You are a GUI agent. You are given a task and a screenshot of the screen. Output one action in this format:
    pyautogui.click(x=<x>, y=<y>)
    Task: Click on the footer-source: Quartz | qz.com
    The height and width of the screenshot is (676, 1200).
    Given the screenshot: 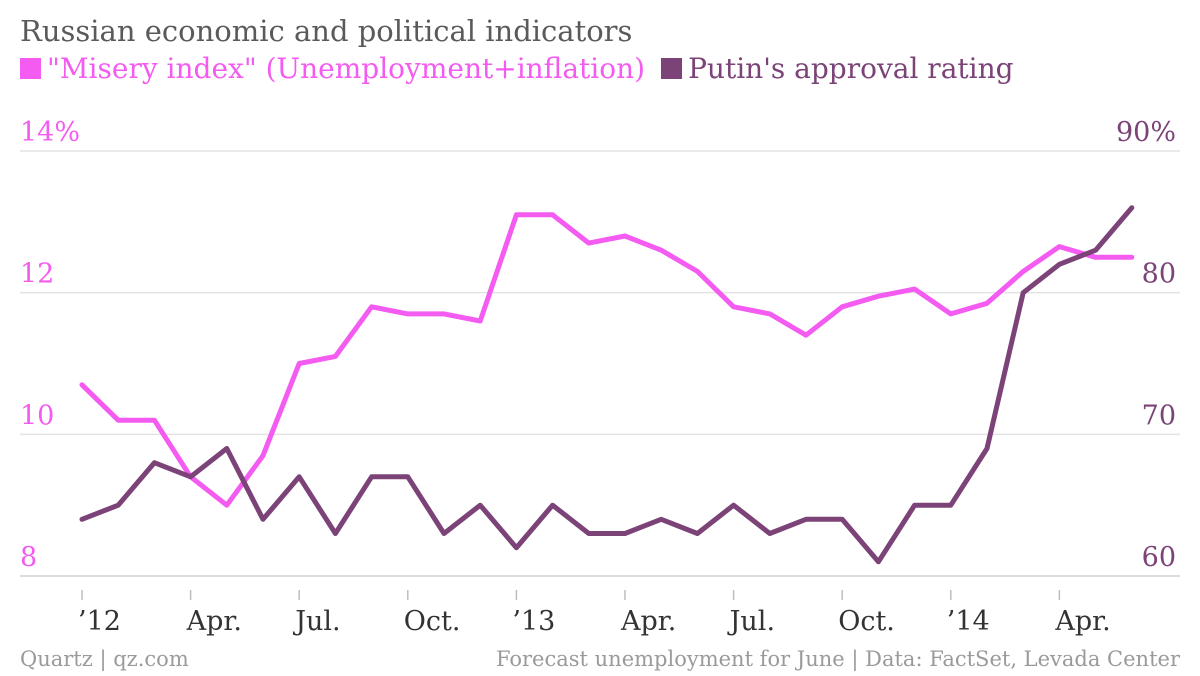 What is the action you would take?
    pyautogui.click(x=104, y=659)
    